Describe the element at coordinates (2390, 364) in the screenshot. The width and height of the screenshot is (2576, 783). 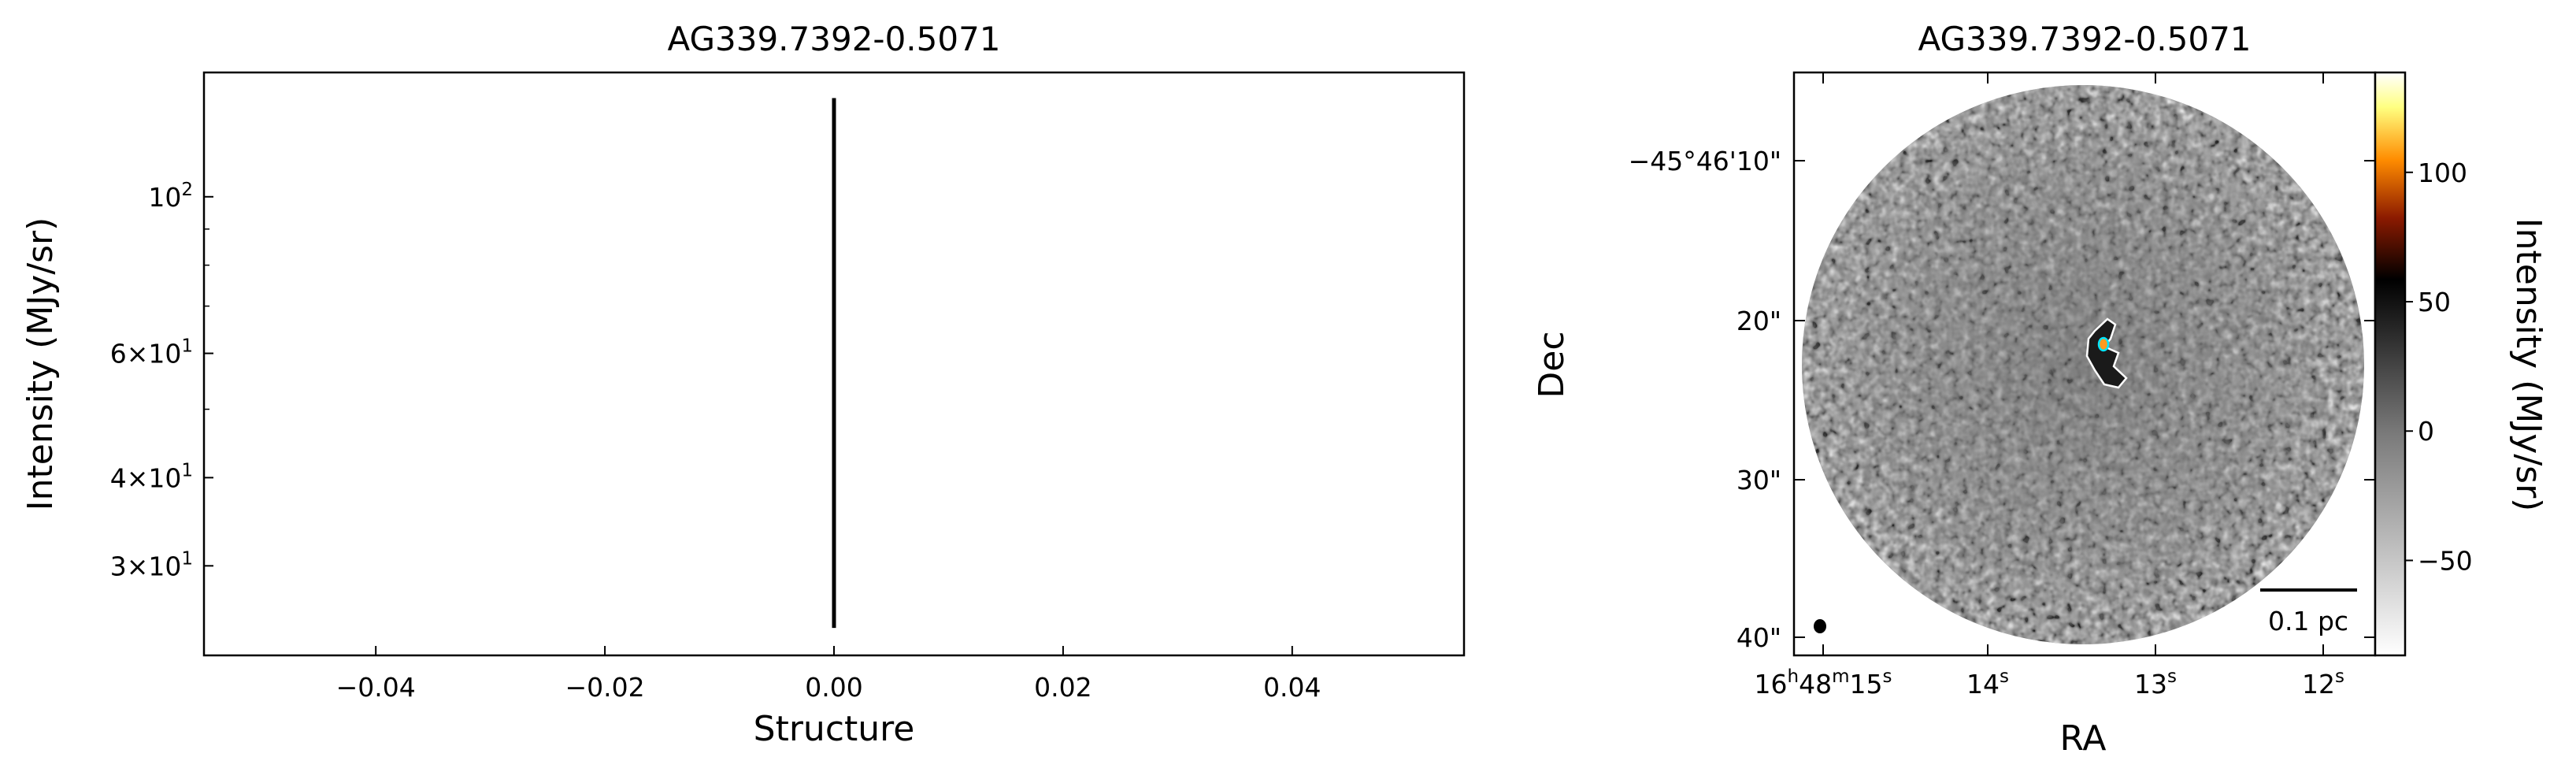
I see `colorbar` at that location.